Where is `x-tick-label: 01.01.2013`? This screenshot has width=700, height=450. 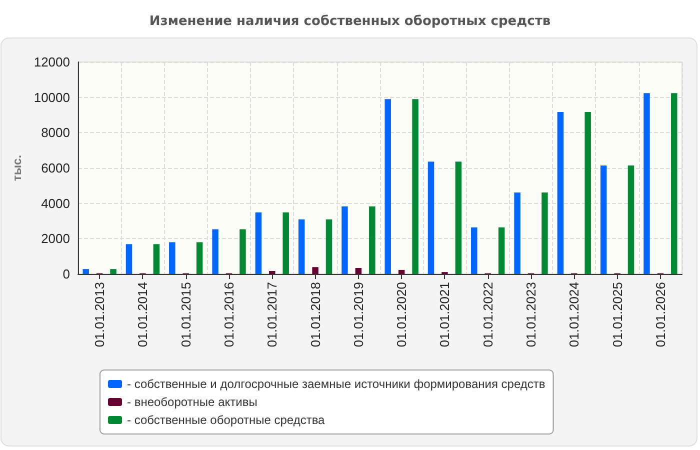 x-tick-label: 01.01.2013 is located at coordinates (100, 315).